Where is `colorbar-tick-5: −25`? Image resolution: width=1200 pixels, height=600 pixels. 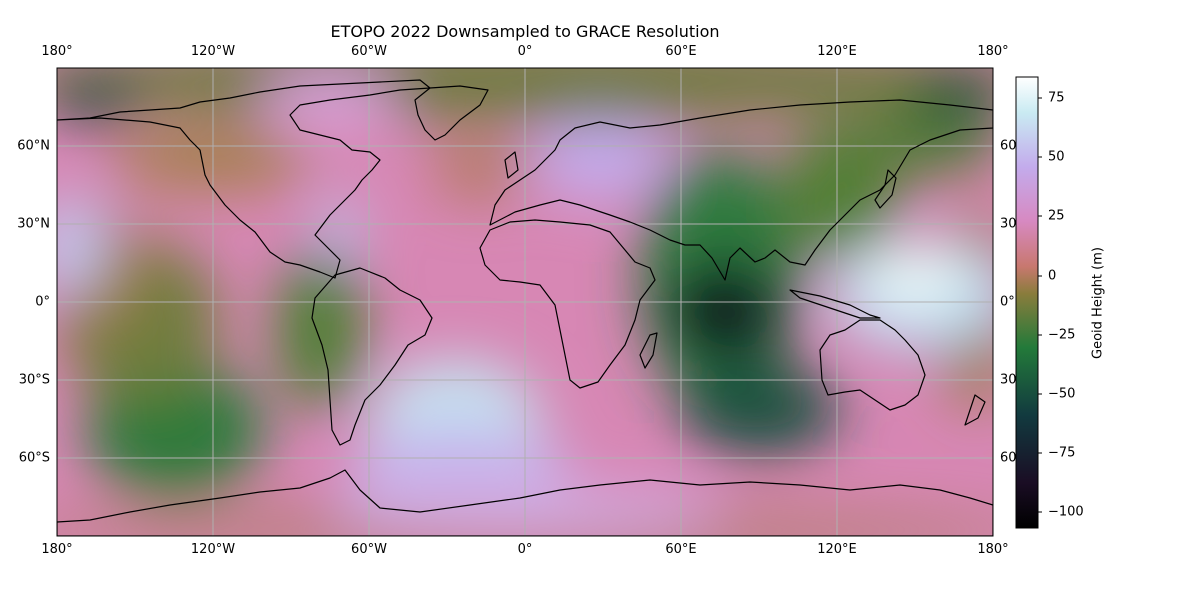 colorbar-tick-5: −25 is located at coordinates (1062, 335).